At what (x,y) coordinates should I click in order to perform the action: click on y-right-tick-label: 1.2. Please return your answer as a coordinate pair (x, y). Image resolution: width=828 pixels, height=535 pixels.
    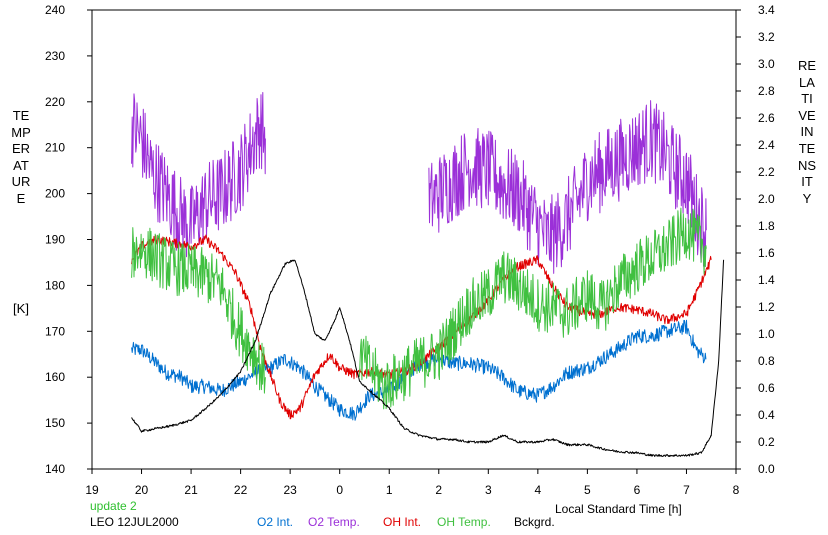
    Looking at the image, I should click on (766, 307).